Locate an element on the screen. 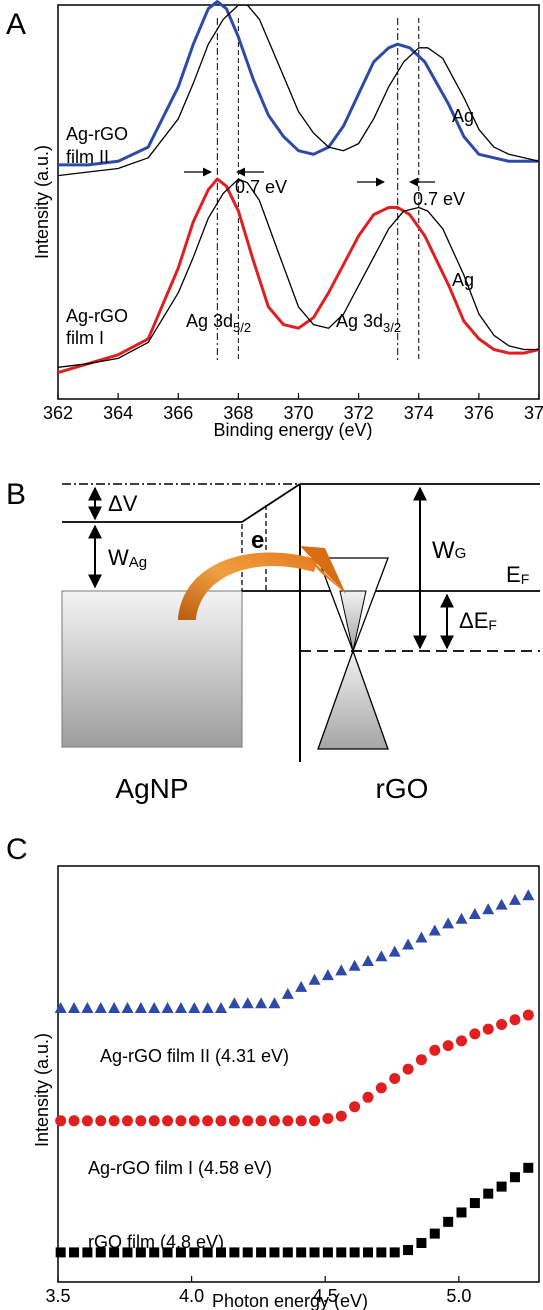 Image resolution: width=543 pixels, height=1310 pixels. w-g-sub: G is located at coordinates (461, 553).